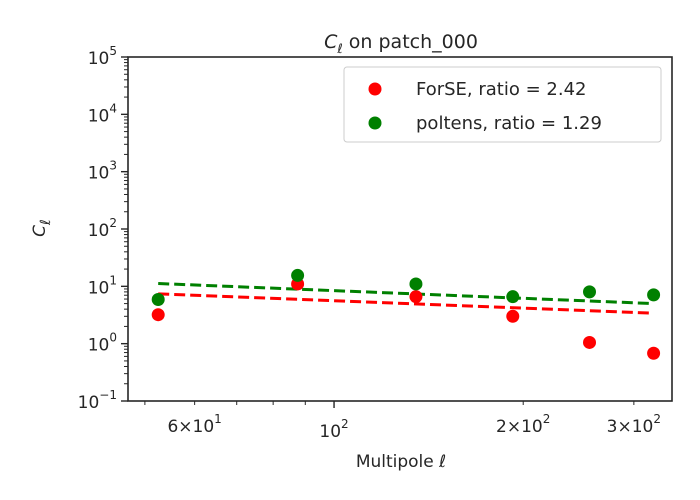  I want to click on chart-title: Cℓ on patch_000, so click(401, 44).